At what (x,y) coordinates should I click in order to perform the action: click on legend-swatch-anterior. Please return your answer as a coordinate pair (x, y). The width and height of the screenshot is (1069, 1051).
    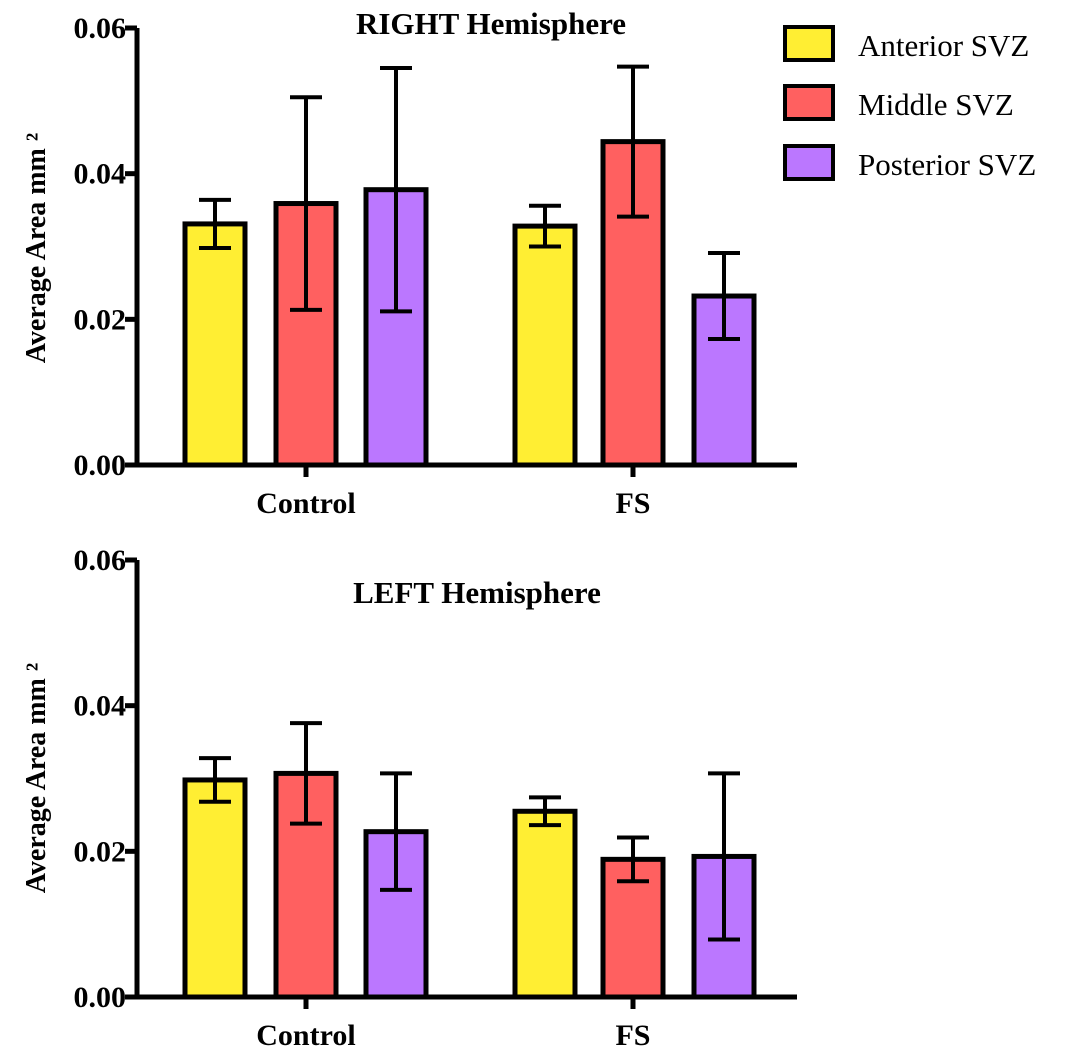
    Looking at the image, I should click on (809, 43).